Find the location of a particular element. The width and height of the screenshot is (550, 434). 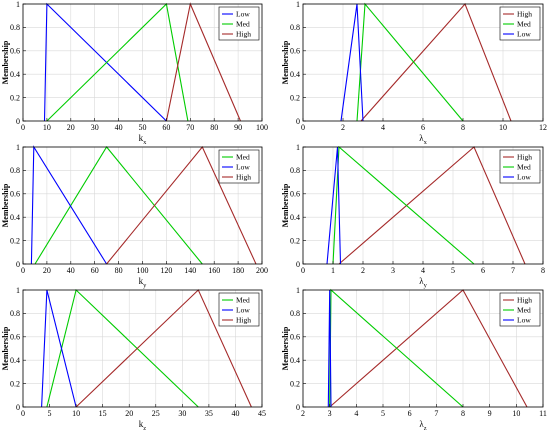

x-tick-label: 15 is located at coordinates (103, 413).